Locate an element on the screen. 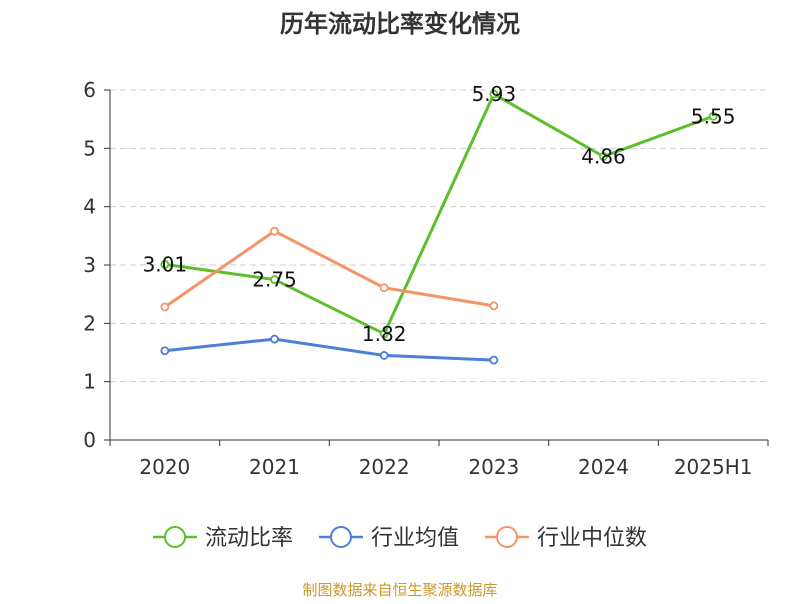  data-label: 3.01 is located at coordinates (165, 264).